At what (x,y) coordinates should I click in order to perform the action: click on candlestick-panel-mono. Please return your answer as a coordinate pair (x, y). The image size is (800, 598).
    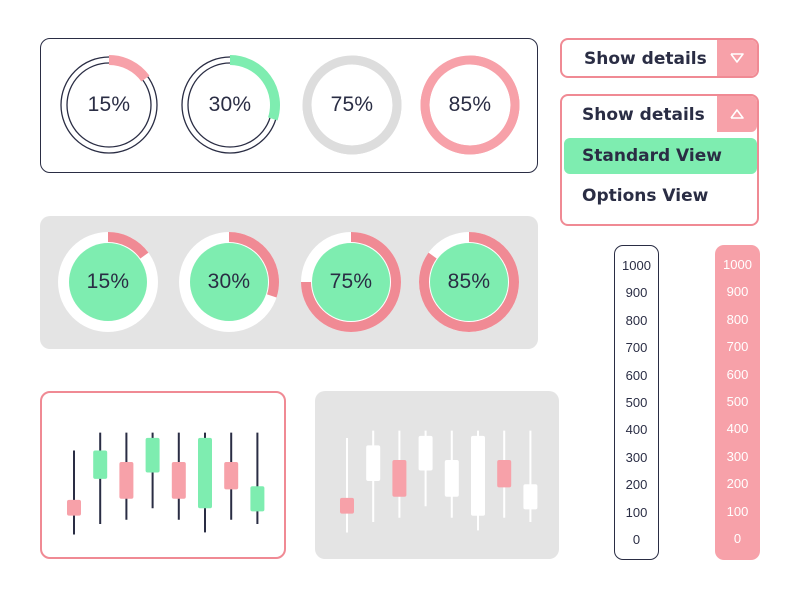
    Looking at the image, I should click on (437, 475).